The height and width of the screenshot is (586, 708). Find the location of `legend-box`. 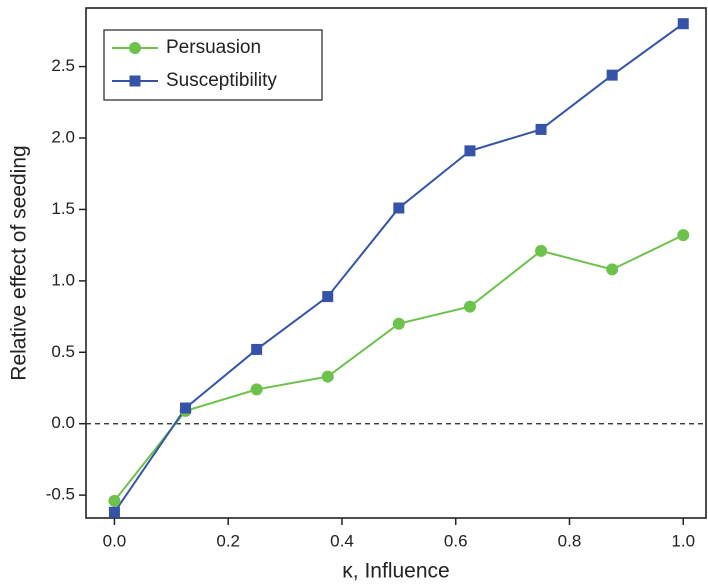

legend-box is located at coordinates (213, 65).